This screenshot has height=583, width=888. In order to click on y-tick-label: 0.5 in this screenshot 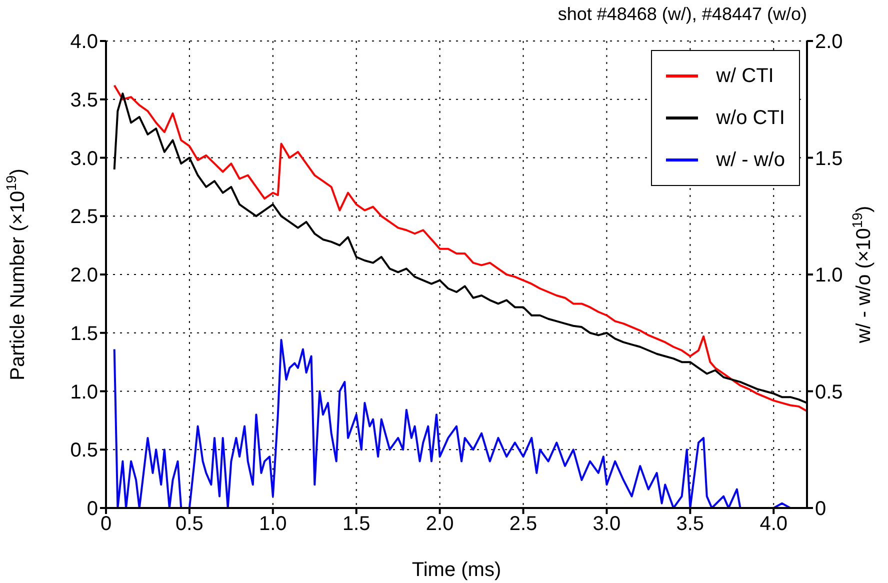, I will do `click(84, 451)`.